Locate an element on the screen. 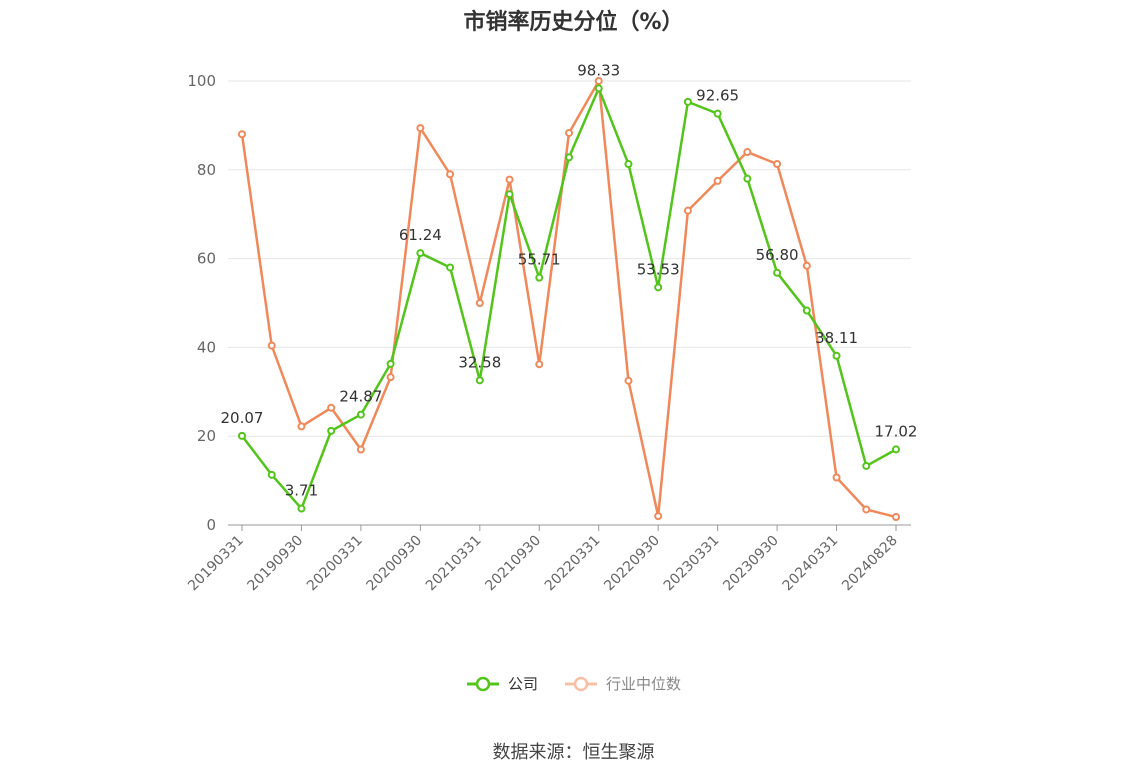  x-tick-label: 20200331 is located at coordinates (335, 564).